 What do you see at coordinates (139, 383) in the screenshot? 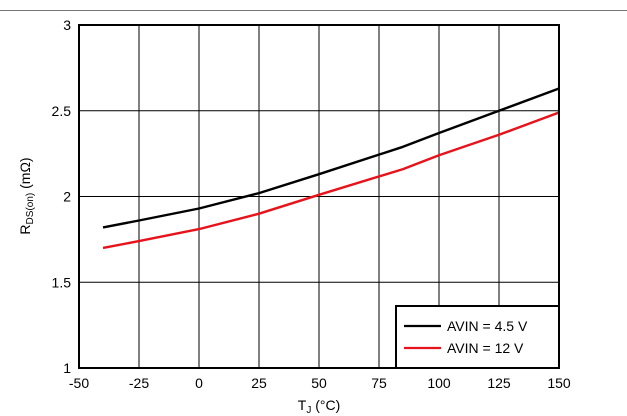
I see `x-tick-label: -25` at bounding box center [139, 383].